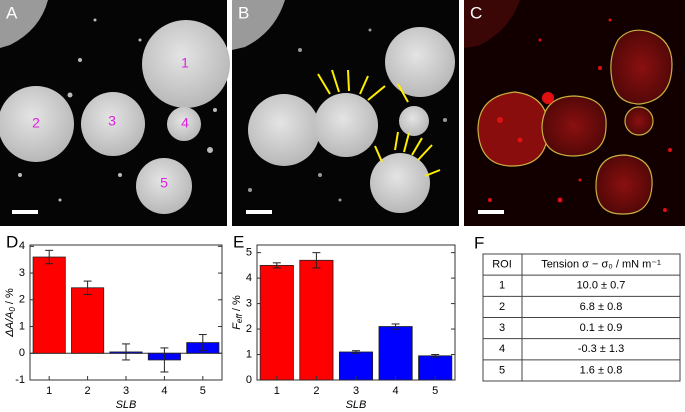 This screenshot has width=685, height=412. Describe the element at coordinates (185, 123) in the screenshot. I see `roi-label: 4` at that location.